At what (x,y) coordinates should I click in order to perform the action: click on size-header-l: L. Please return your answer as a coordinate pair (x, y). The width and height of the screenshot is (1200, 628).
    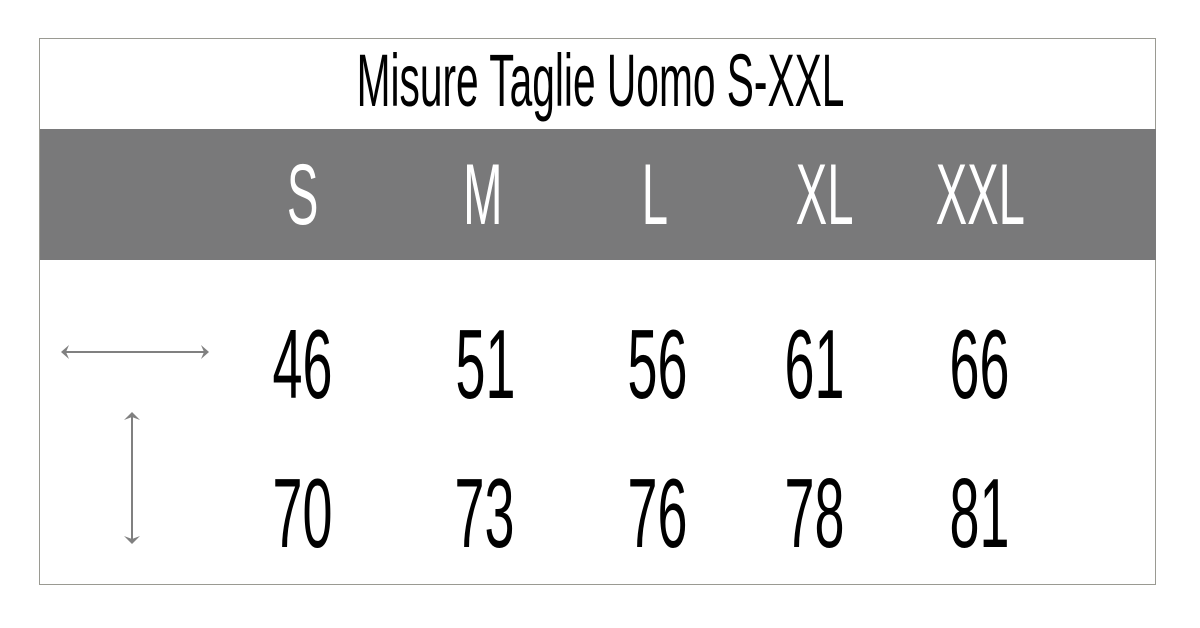
    Looking at the image, I should click on (655, 195).